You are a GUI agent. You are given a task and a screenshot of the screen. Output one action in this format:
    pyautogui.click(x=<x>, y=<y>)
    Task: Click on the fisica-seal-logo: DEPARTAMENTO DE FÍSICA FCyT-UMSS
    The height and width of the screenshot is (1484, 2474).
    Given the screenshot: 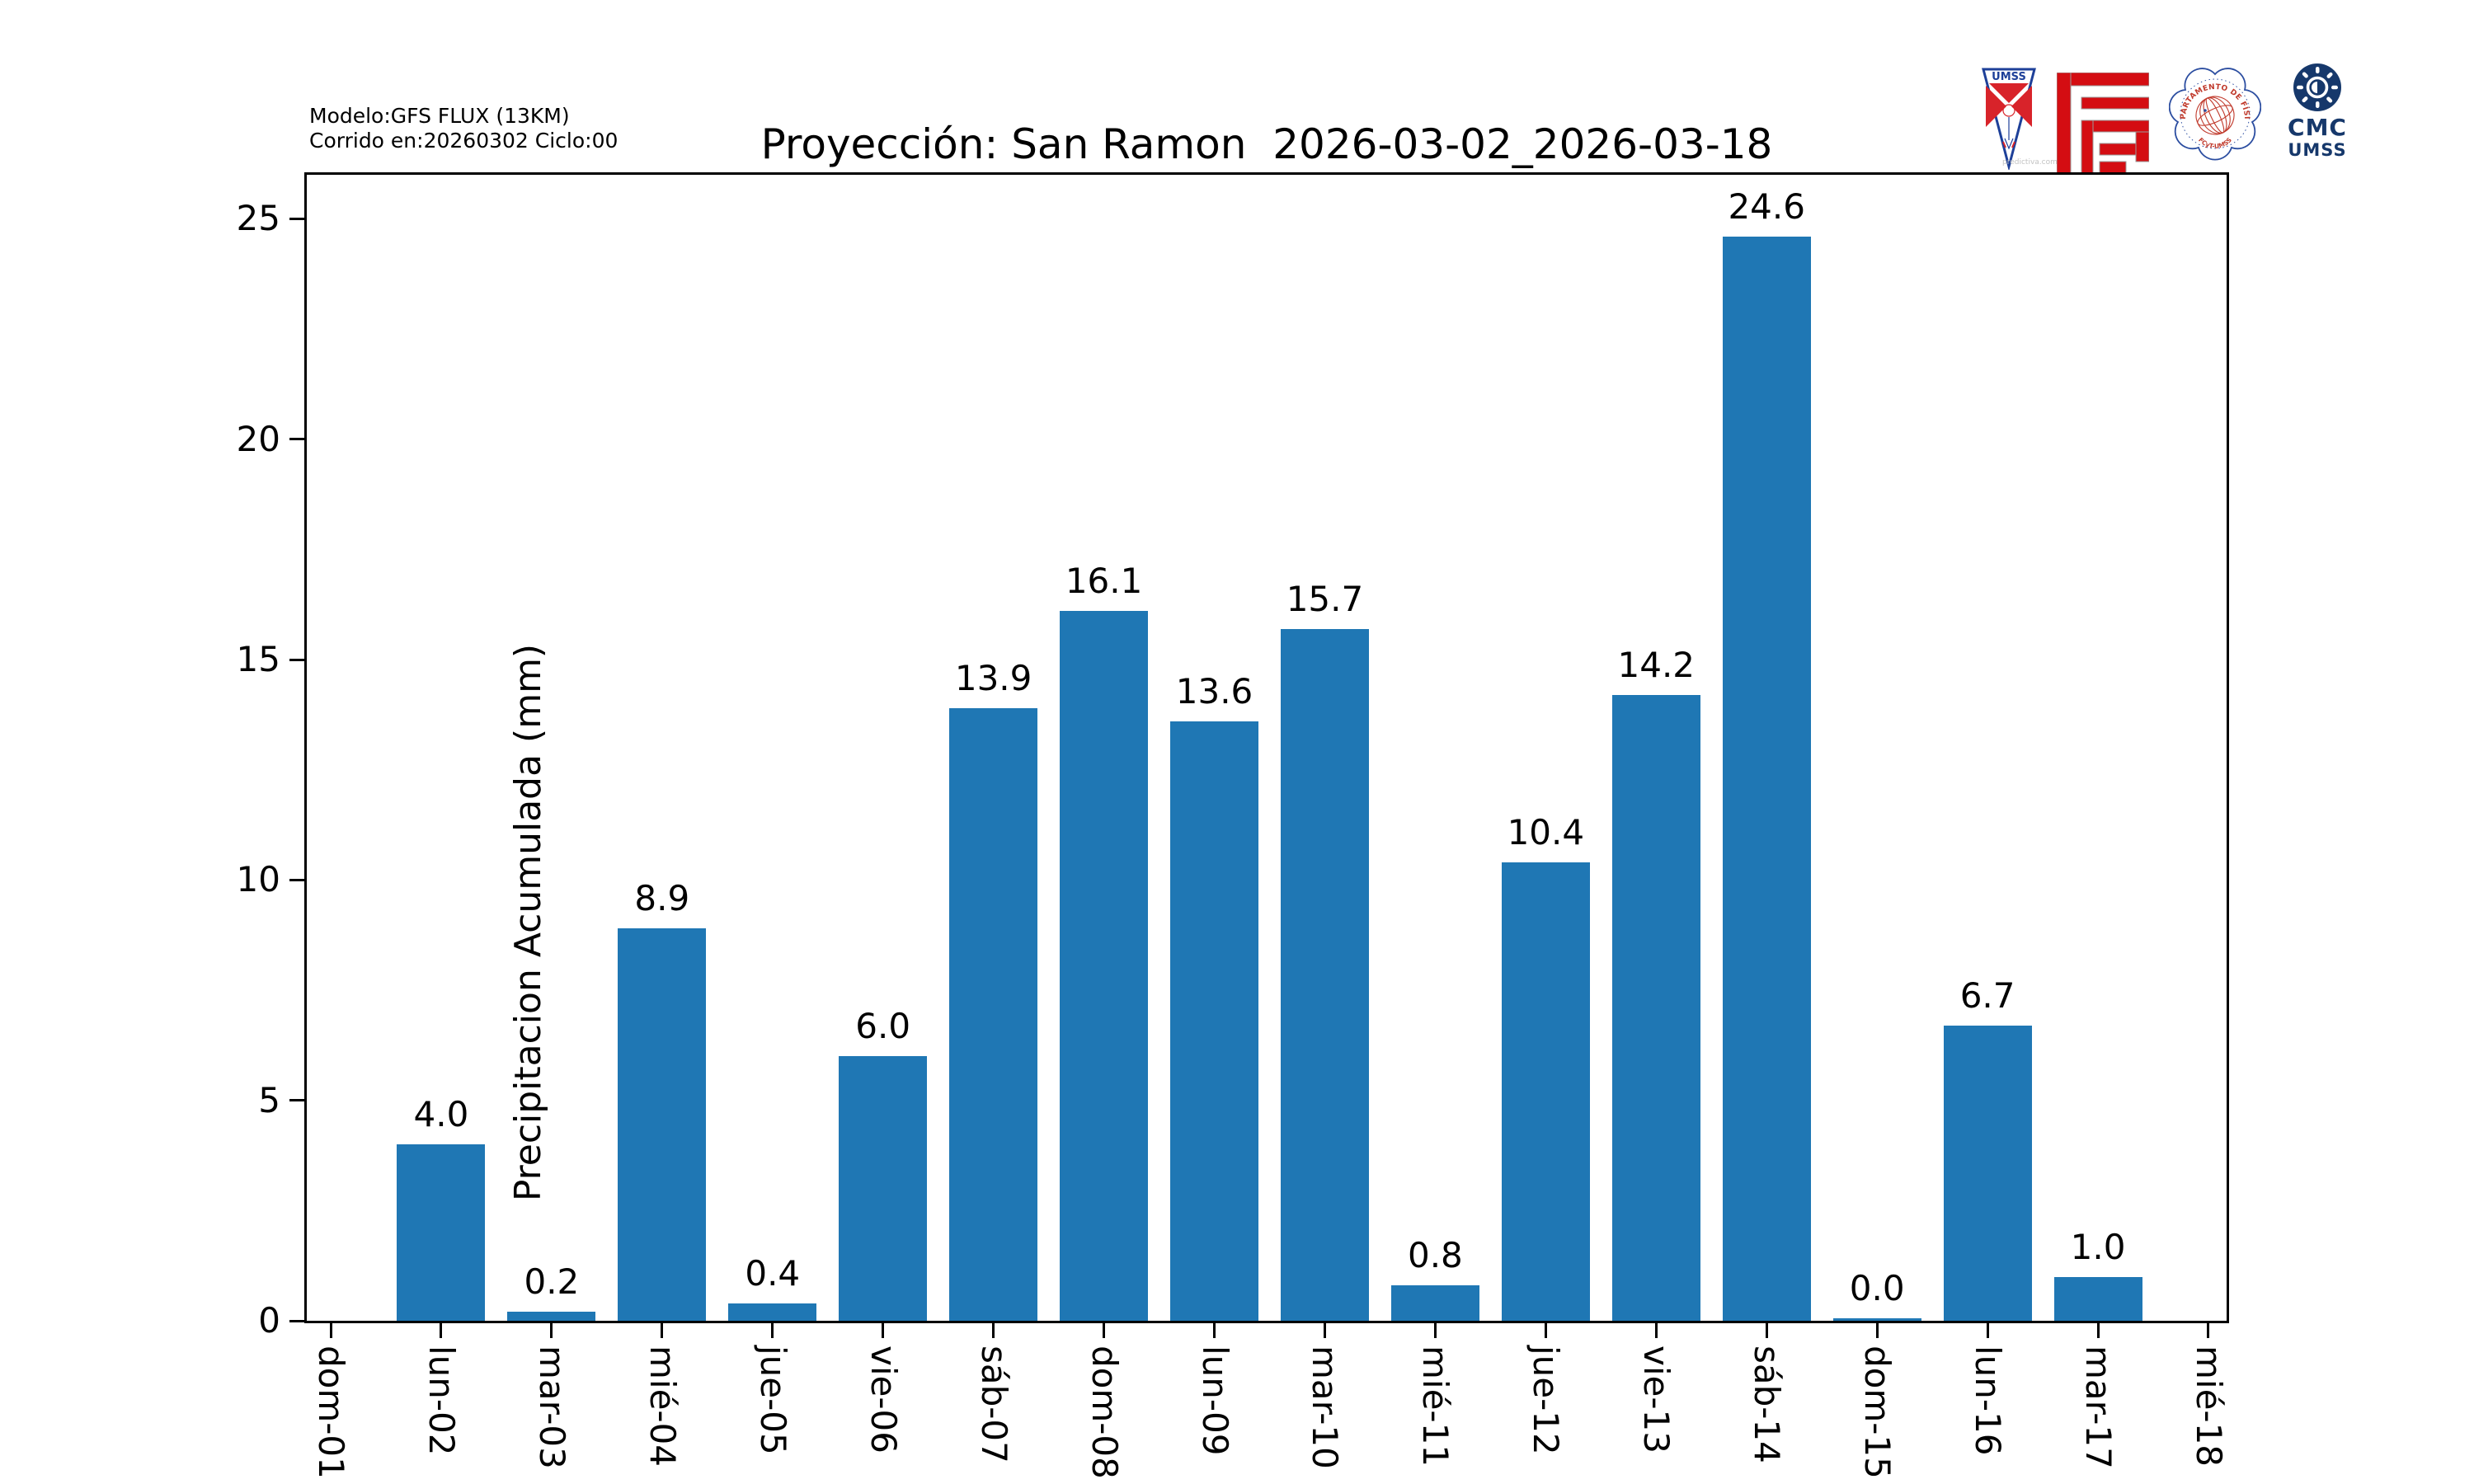 What is the action you would take?
    pyautogui.click(x=2214, y=111)
    